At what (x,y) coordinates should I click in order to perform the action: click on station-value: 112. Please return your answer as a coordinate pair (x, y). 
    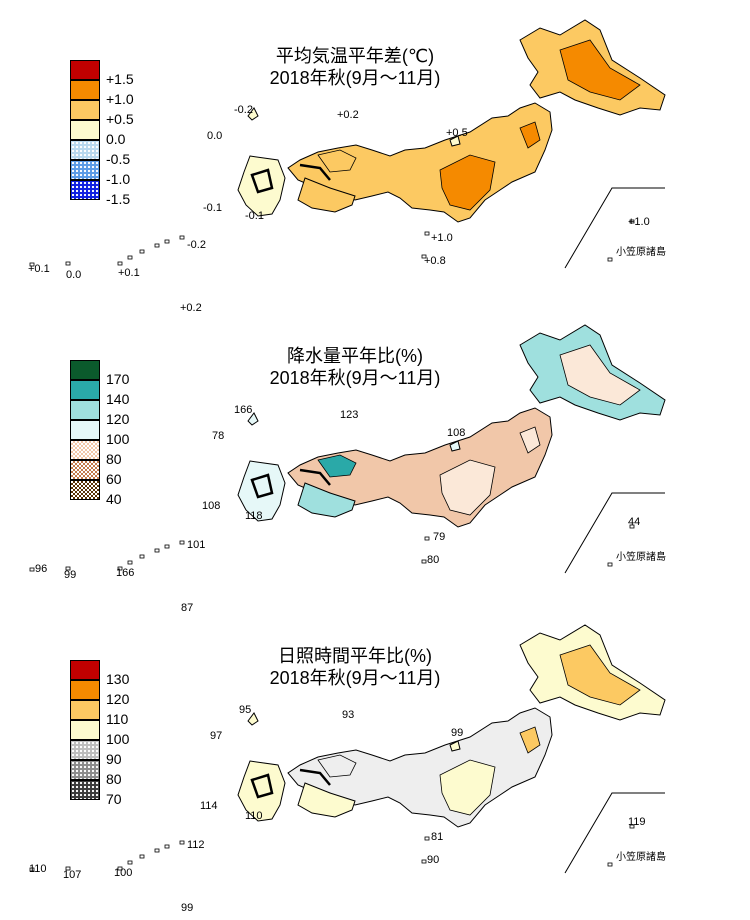
    Looking at the image, I should click on (196, 845).